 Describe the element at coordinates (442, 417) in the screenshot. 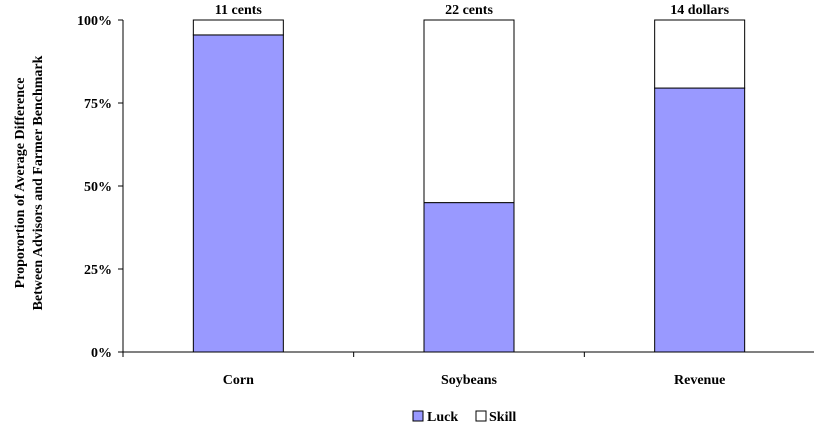

I see `legend-label-luck: Luck` at that location.